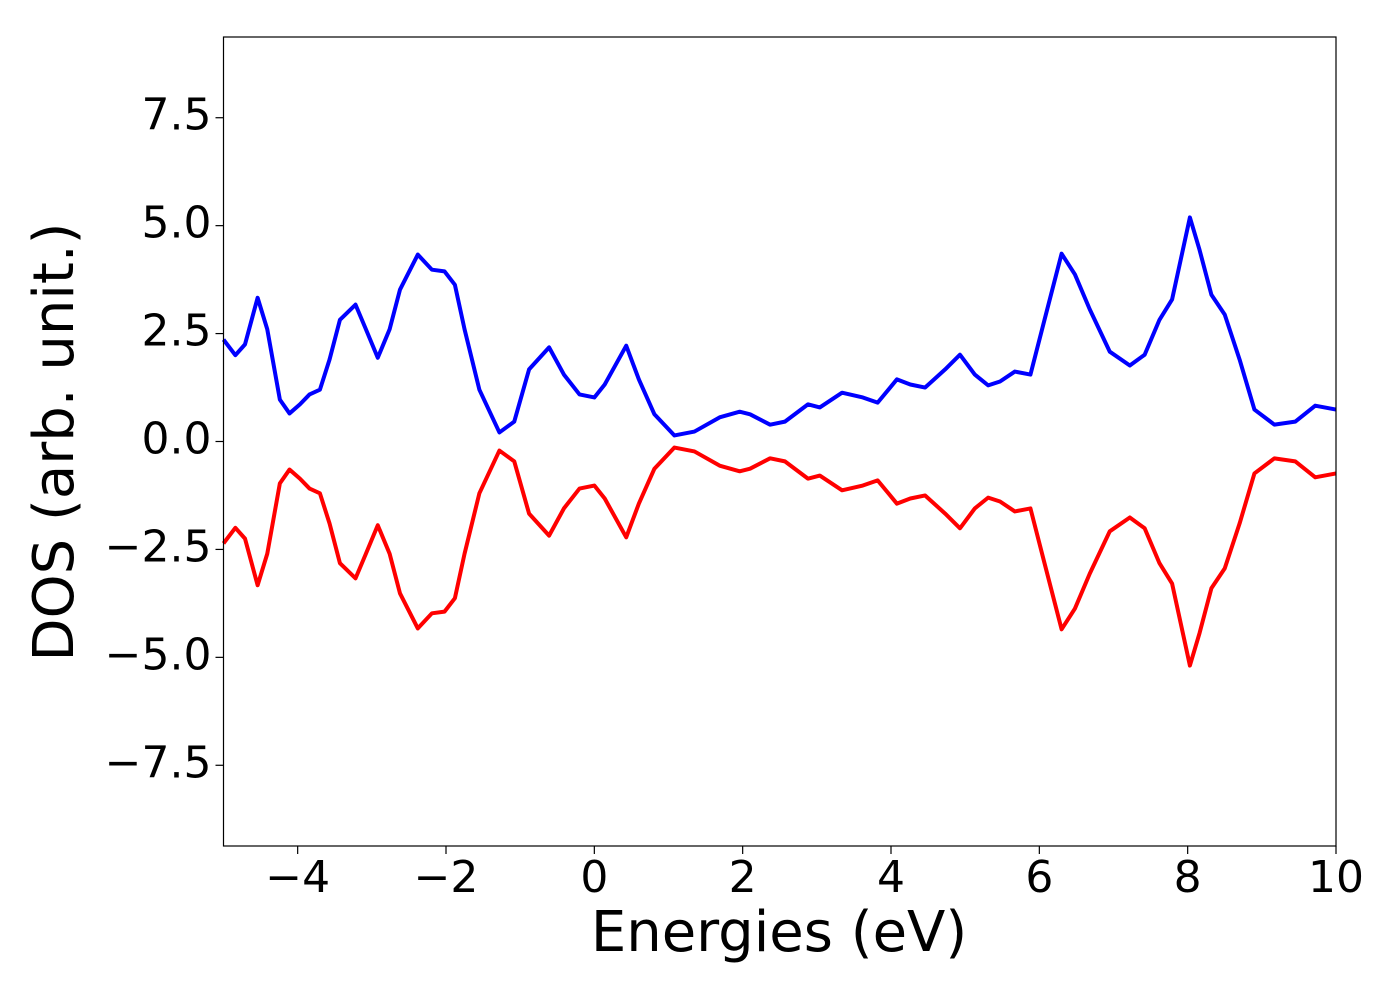  Describe the element at coordinates (779, 932) in the screenshot. I see `x-axis-label: Energies (eV)` at that location.